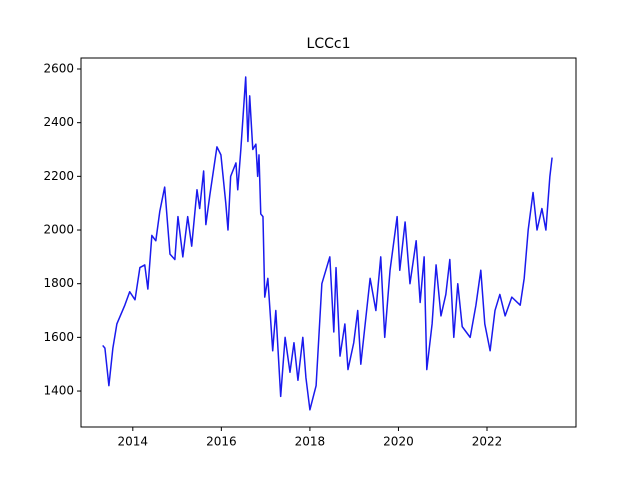 The image size is (640, 480). What do you see at coordinates (58, 122) in the screenshot?
I see `y-tick-label: 2400` at bounding box center [58, 122].